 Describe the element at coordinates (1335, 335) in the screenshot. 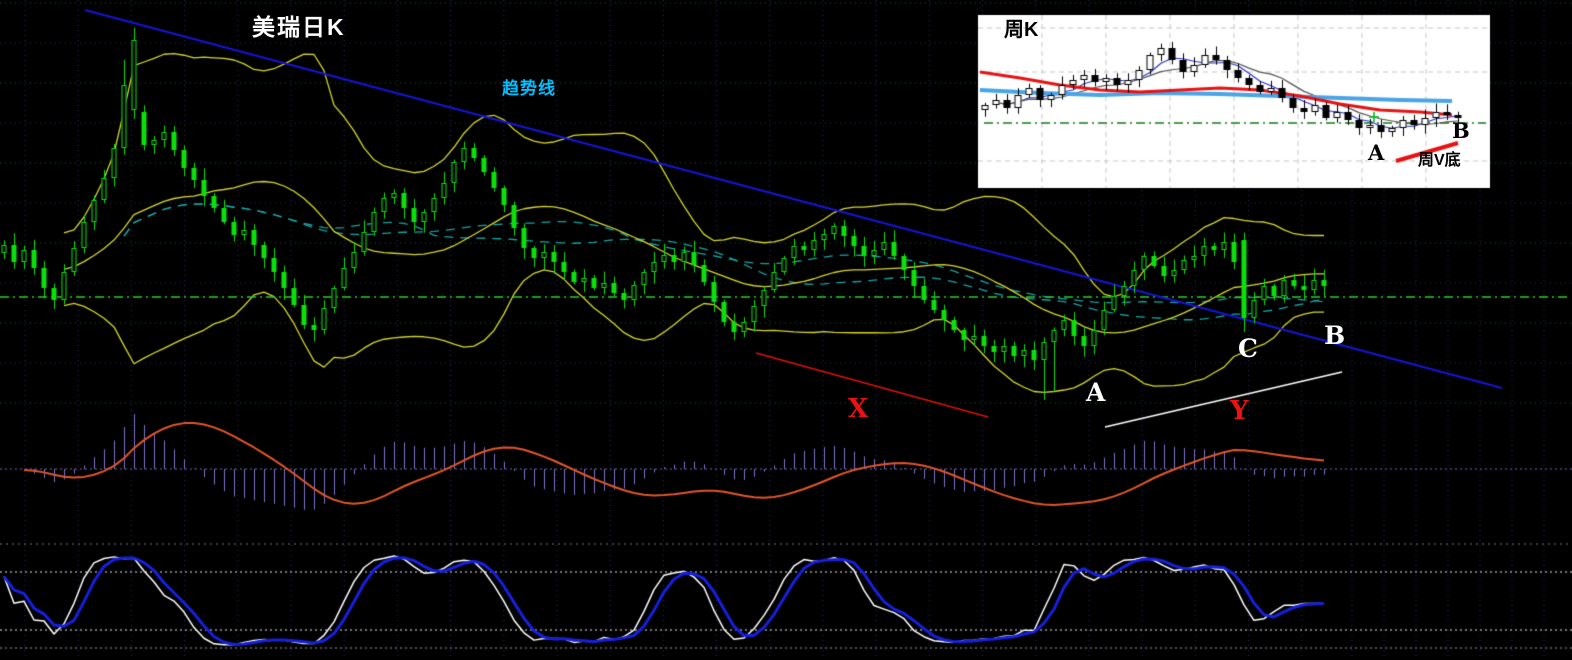

I see `annotation-b: B` at that location.